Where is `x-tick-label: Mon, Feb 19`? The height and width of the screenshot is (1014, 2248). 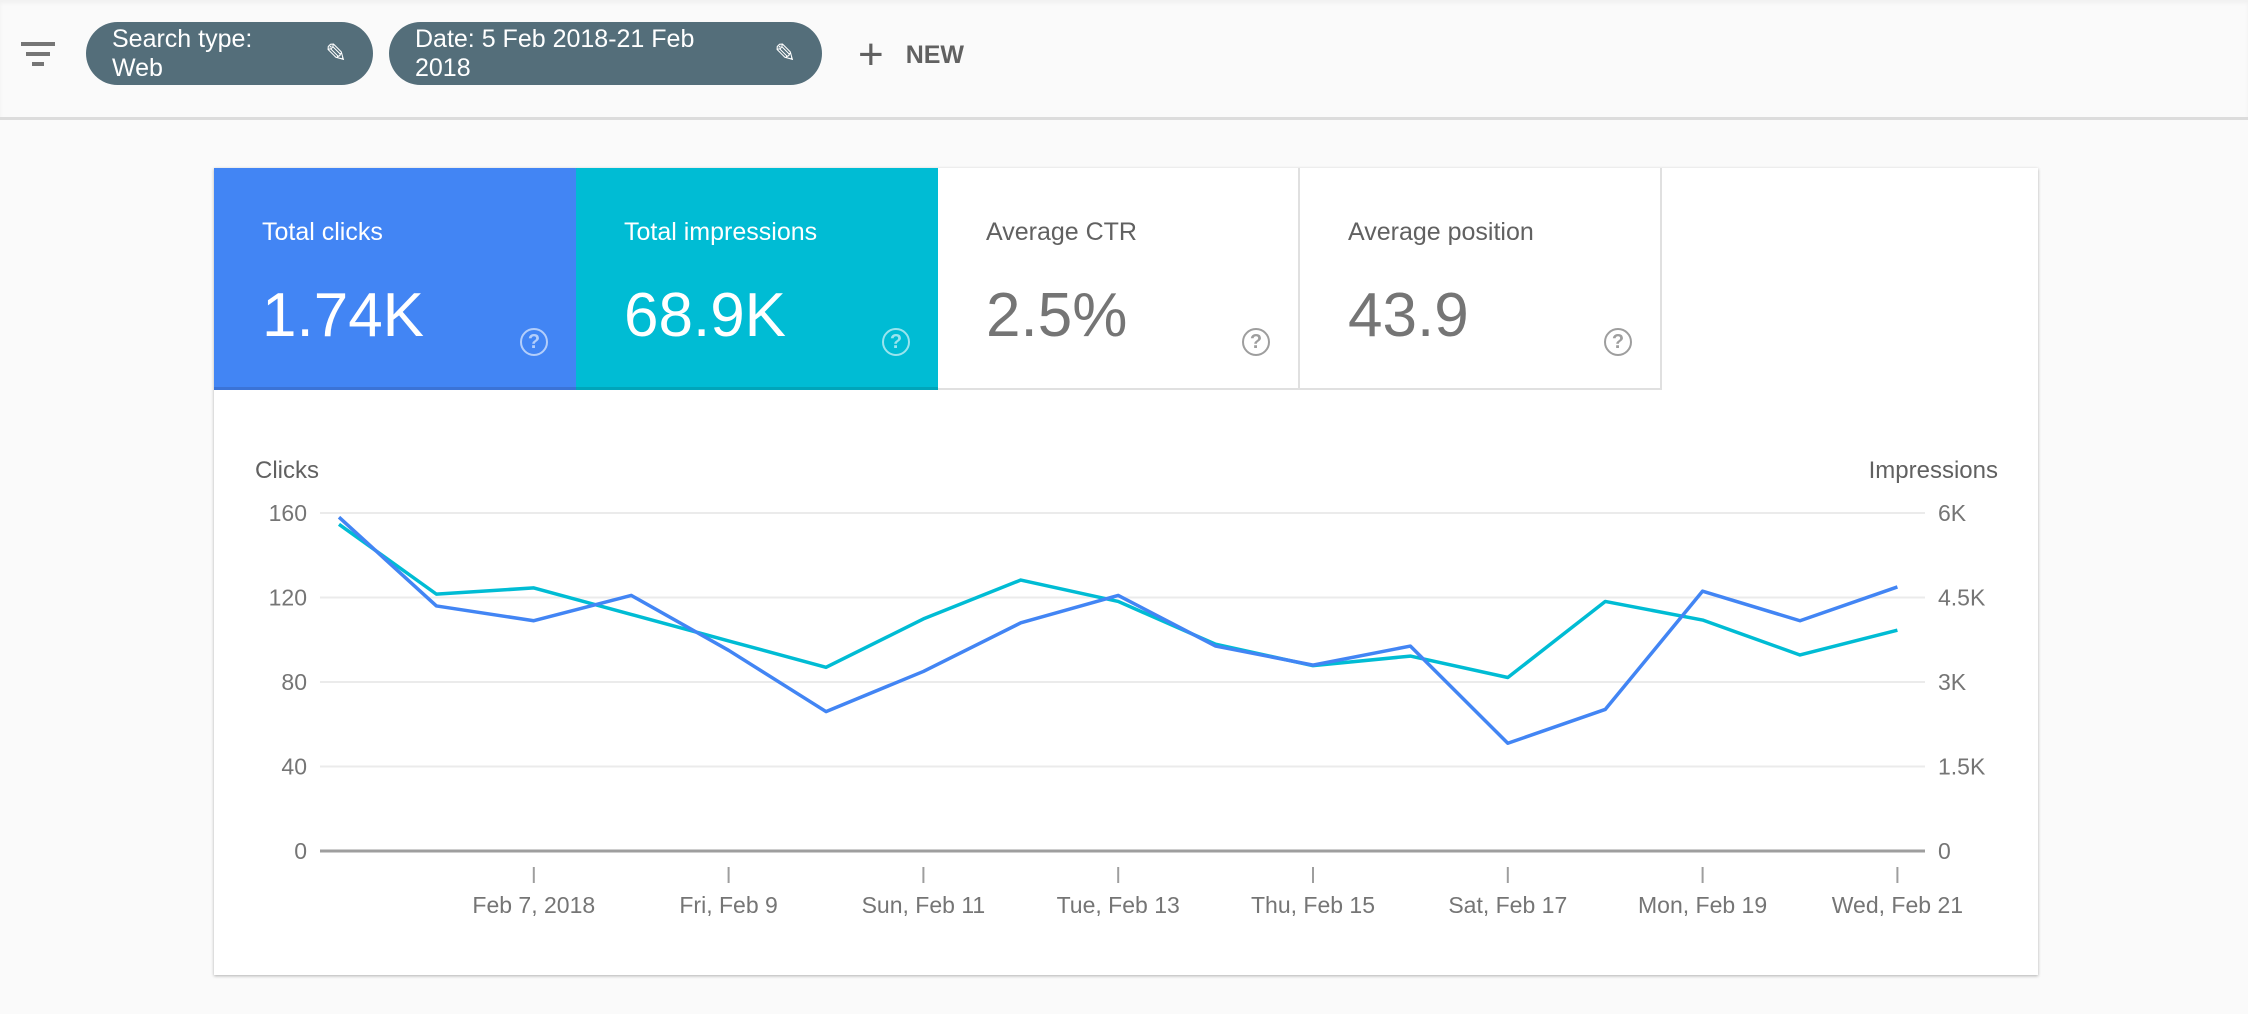
x-tick-label: Mon, Feb 19 is located at coordinates (1702, 905).